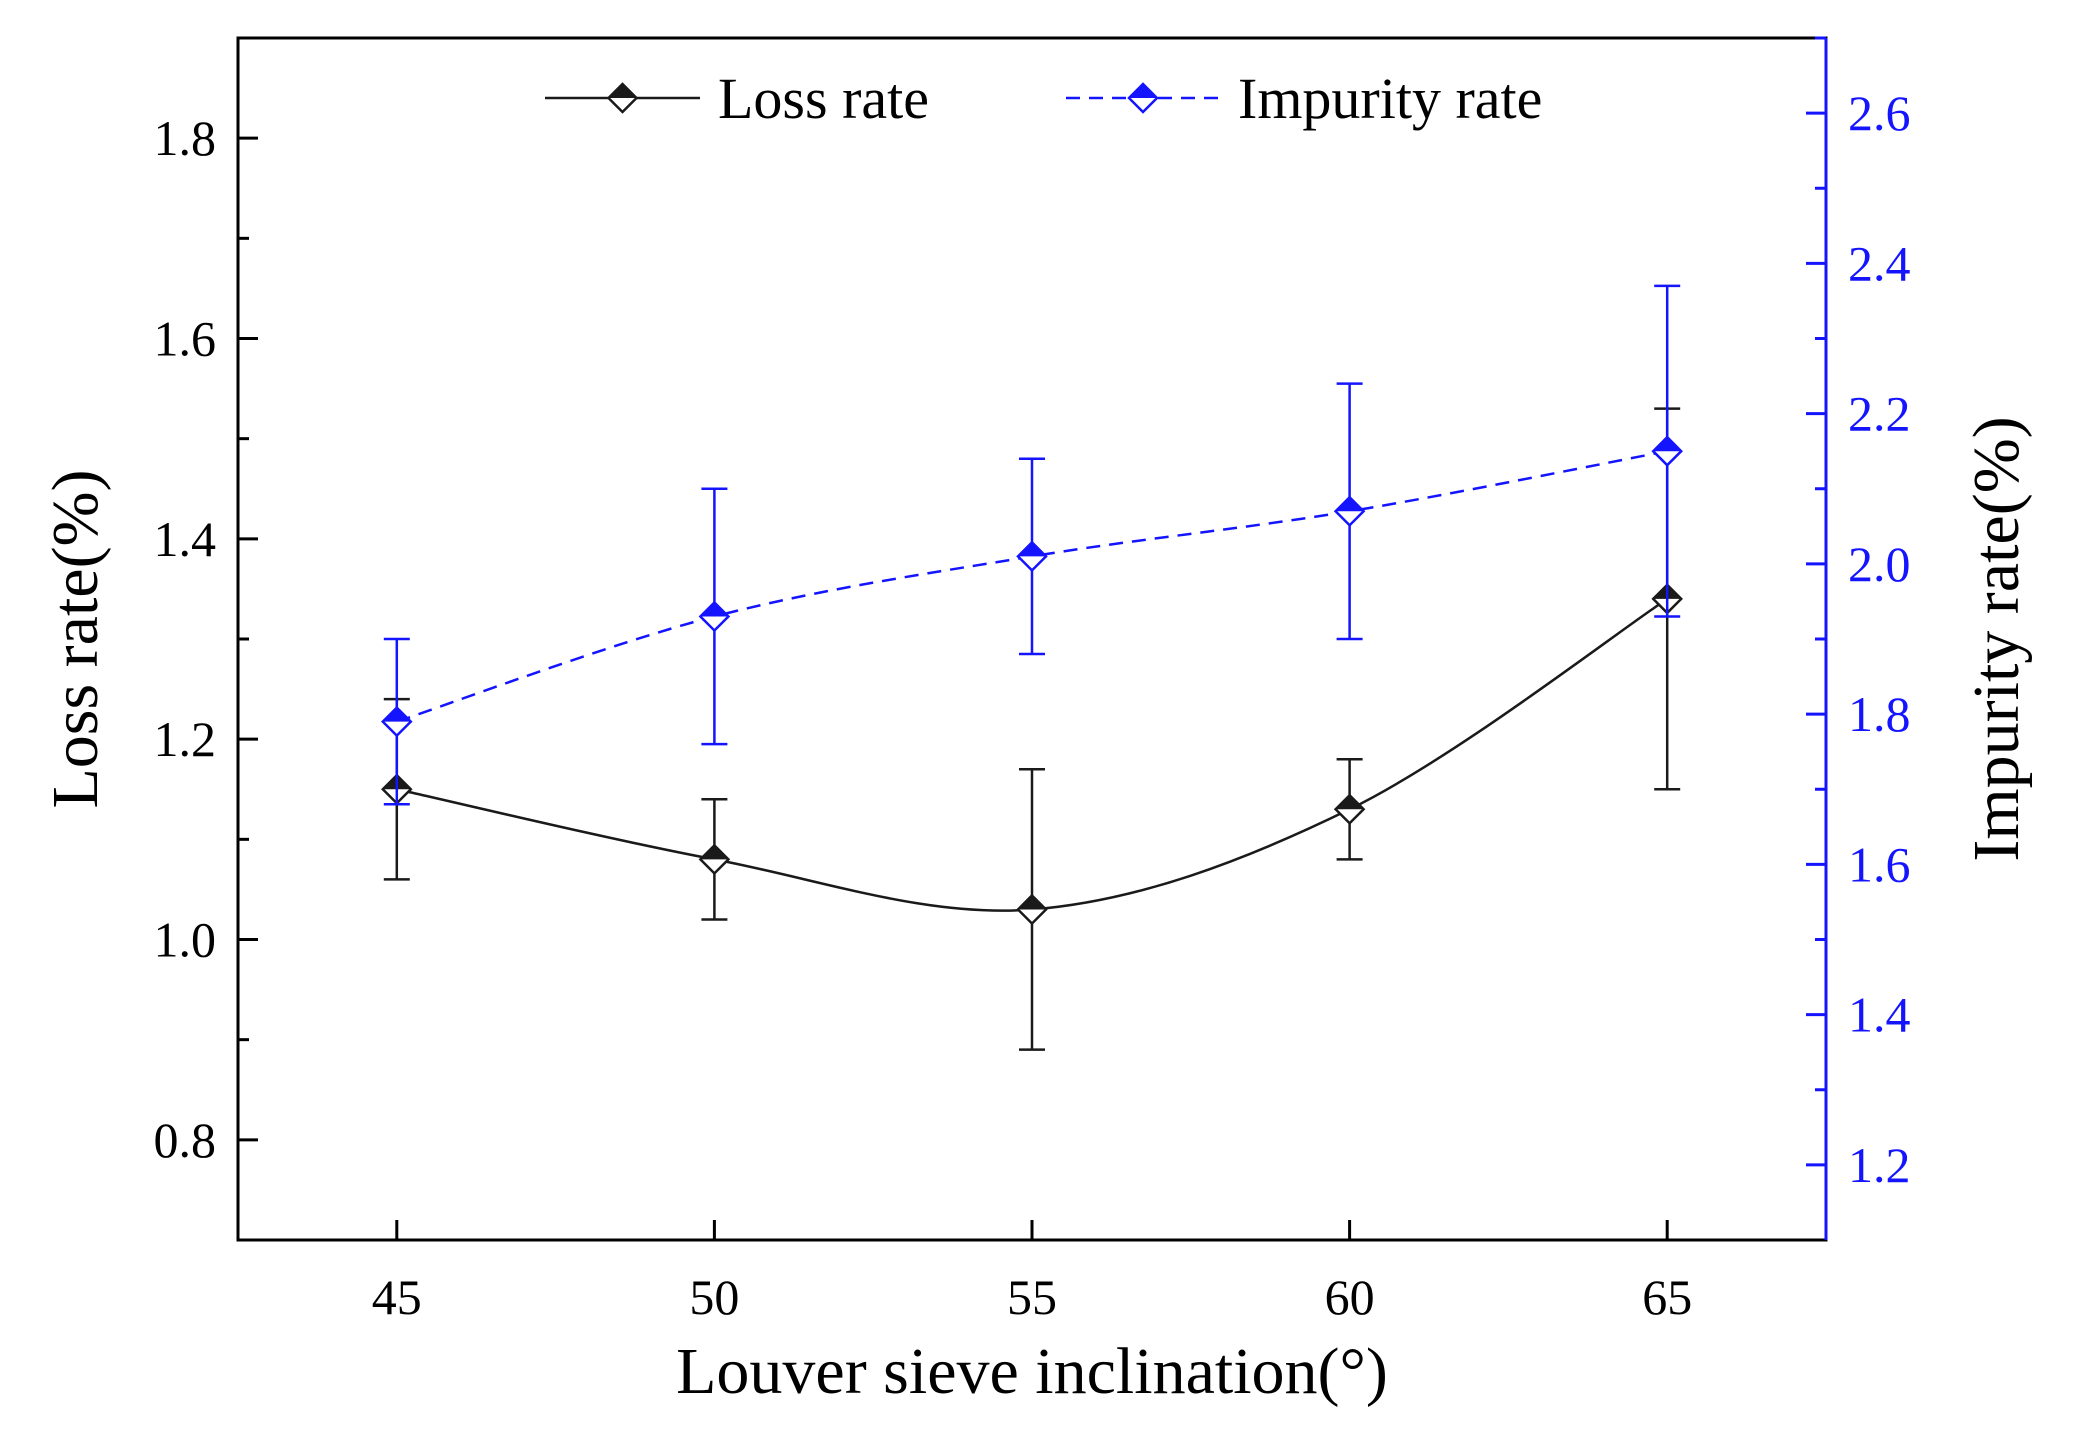 Image resolution: width=2078 pixels, height=1449 pixels. Describe the element at coordinates (1390, 98) in the screenshot. I see `legend-label: Impurity rate` at that location.